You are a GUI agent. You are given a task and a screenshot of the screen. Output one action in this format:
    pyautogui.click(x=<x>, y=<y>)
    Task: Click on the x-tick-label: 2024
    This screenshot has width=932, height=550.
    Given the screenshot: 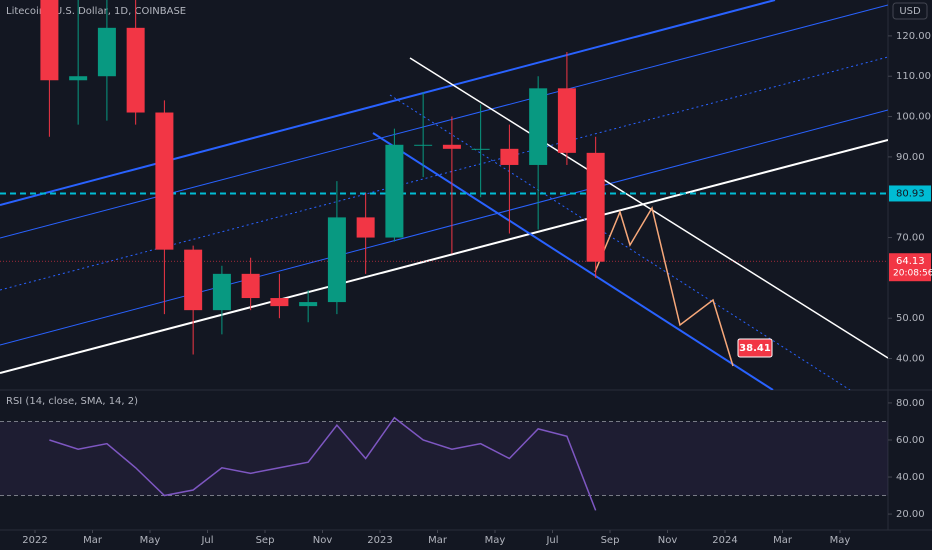 What is the action you would take?
    pyautogui.click(x=724, y=540)
    